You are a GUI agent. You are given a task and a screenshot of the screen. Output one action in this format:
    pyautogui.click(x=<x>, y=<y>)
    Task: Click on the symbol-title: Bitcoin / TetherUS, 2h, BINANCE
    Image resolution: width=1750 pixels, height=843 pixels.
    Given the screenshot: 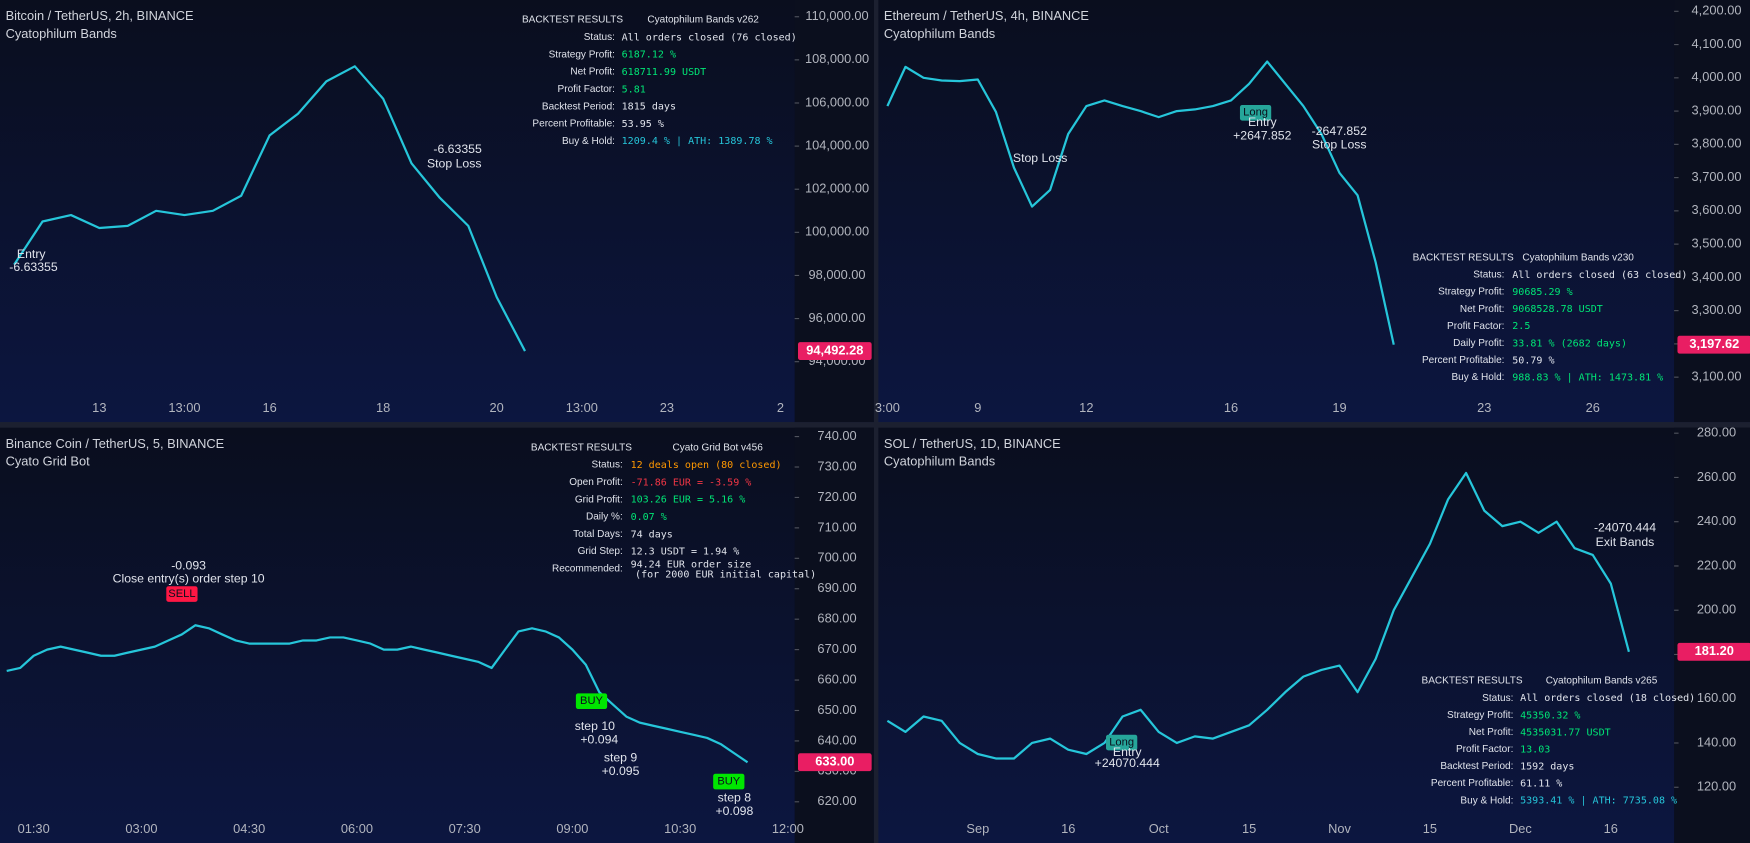 What is the action you would take?
    pyautogui.click(x=100, y=15)
    